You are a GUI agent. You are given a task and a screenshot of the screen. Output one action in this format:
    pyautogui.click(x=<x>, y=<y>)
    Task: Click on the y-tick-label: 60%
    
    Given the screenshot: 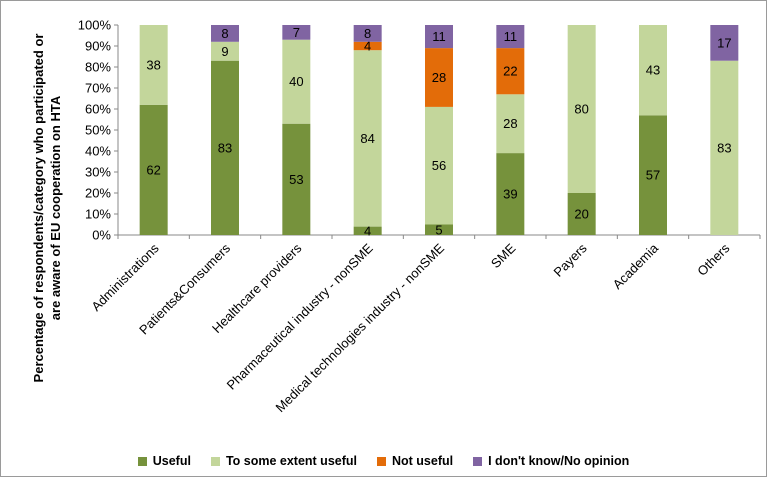 What is the action you would take?
    pyautogui.click(x=98, y=109)
    